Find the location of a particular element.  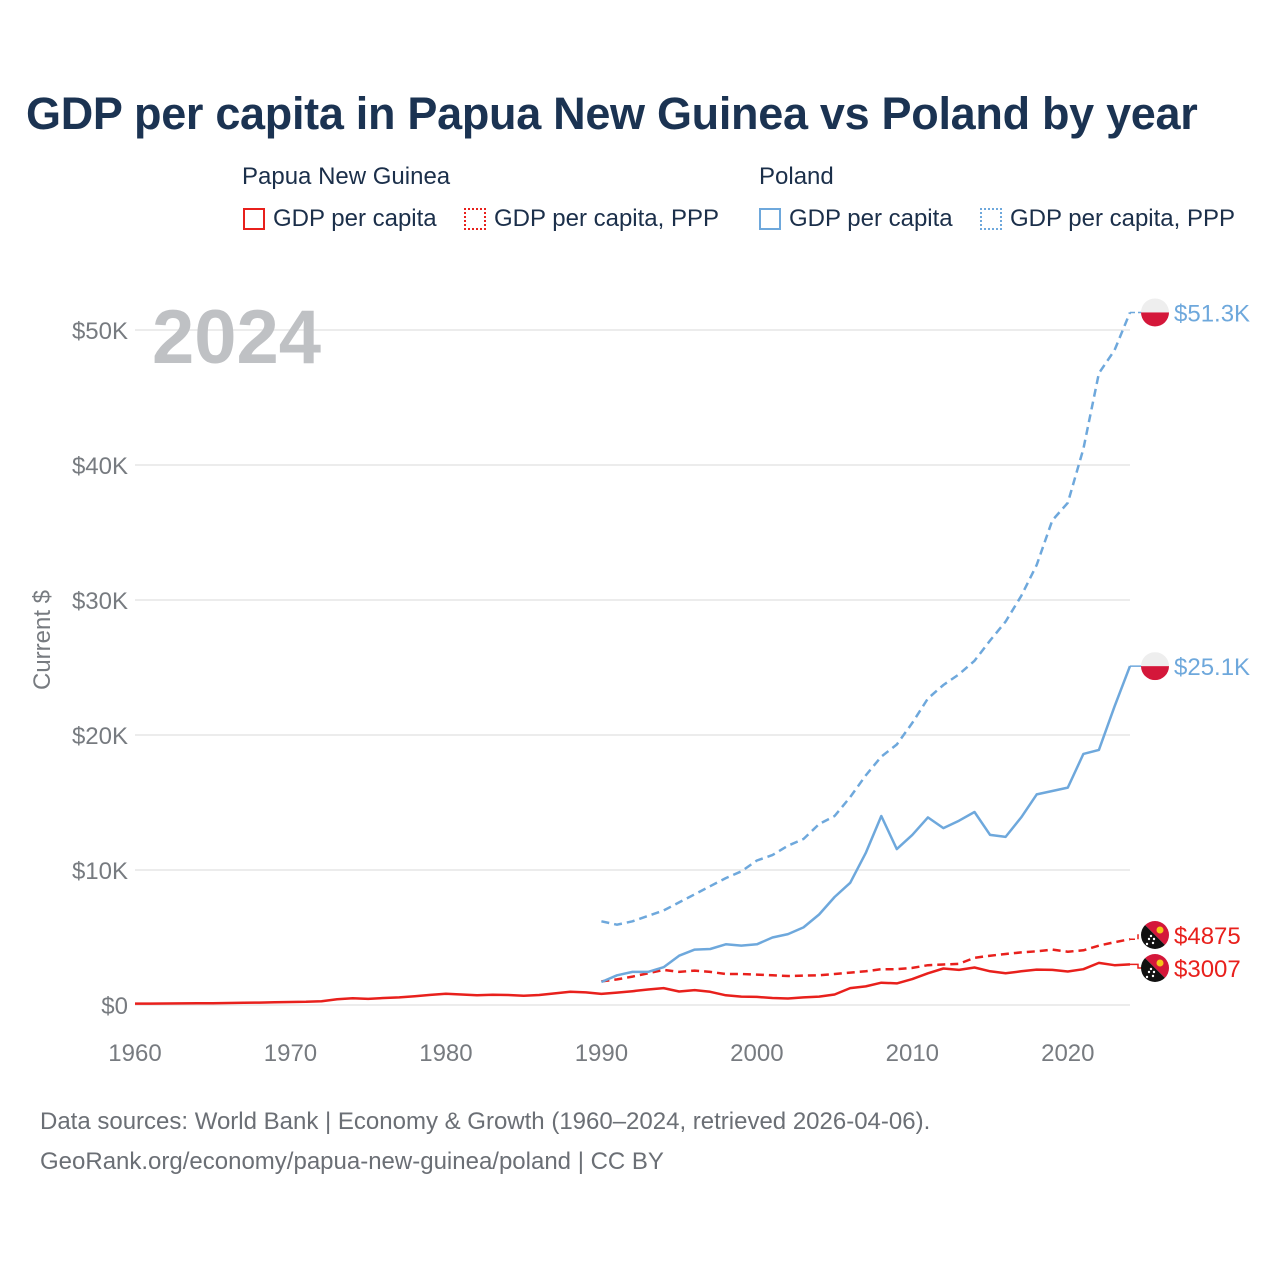

legend-label-pl-gdp: GDP per capita is located at coordinates (871, 218).